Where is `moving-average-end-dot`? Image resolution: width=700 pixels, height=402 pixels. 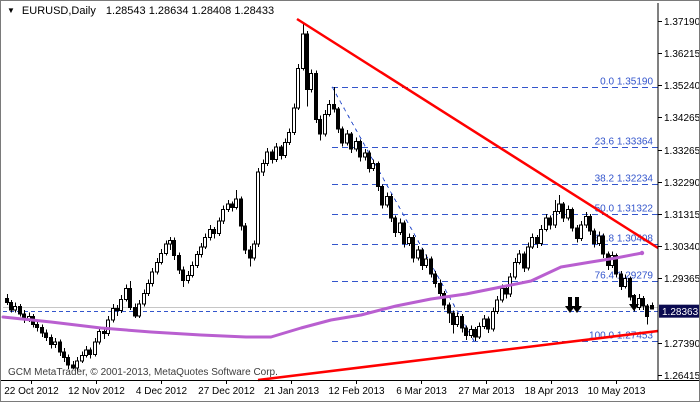 moving-average-end-dot is located at coordinates (642, 253).